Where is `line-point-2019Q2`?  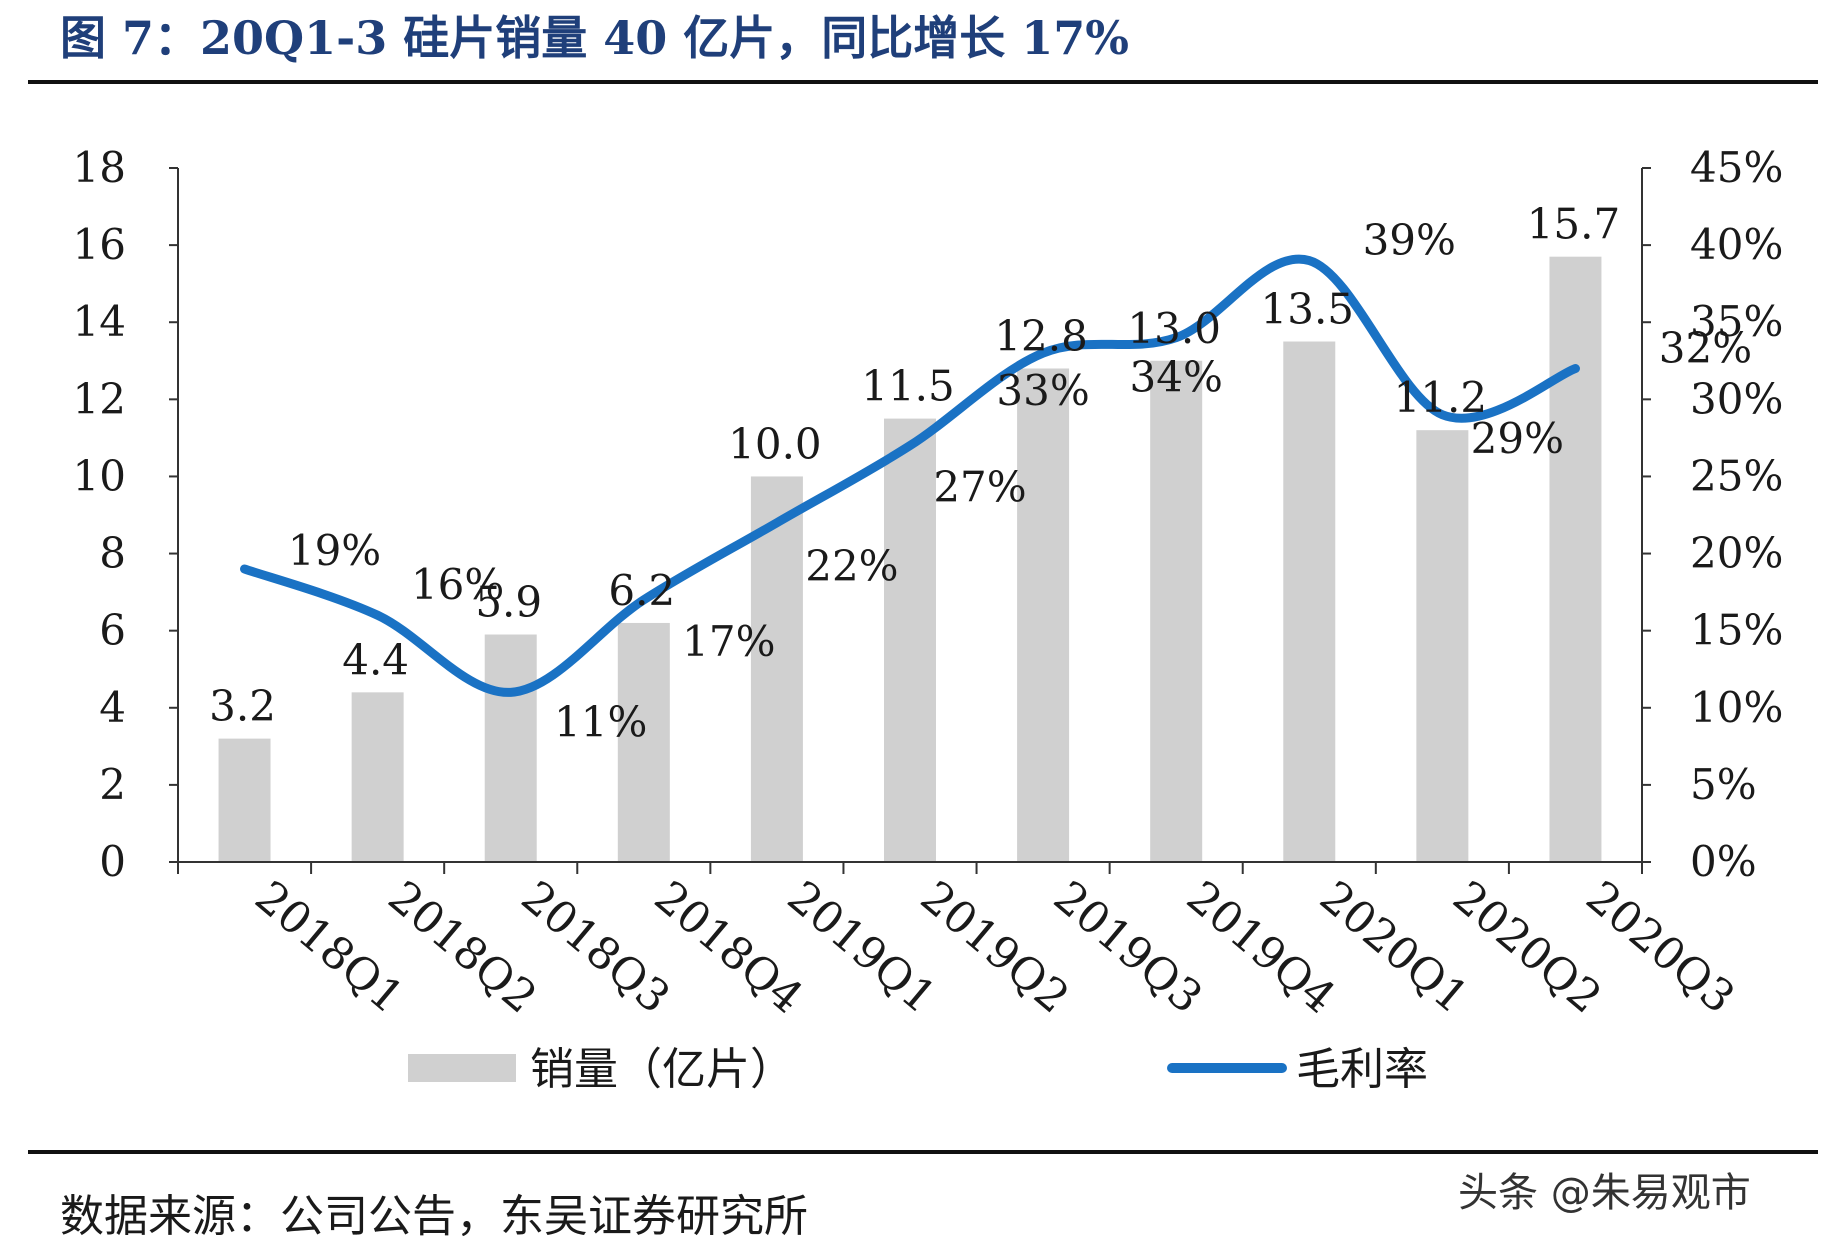 line-point-2019Q2 is located at coordinates (910, 445).